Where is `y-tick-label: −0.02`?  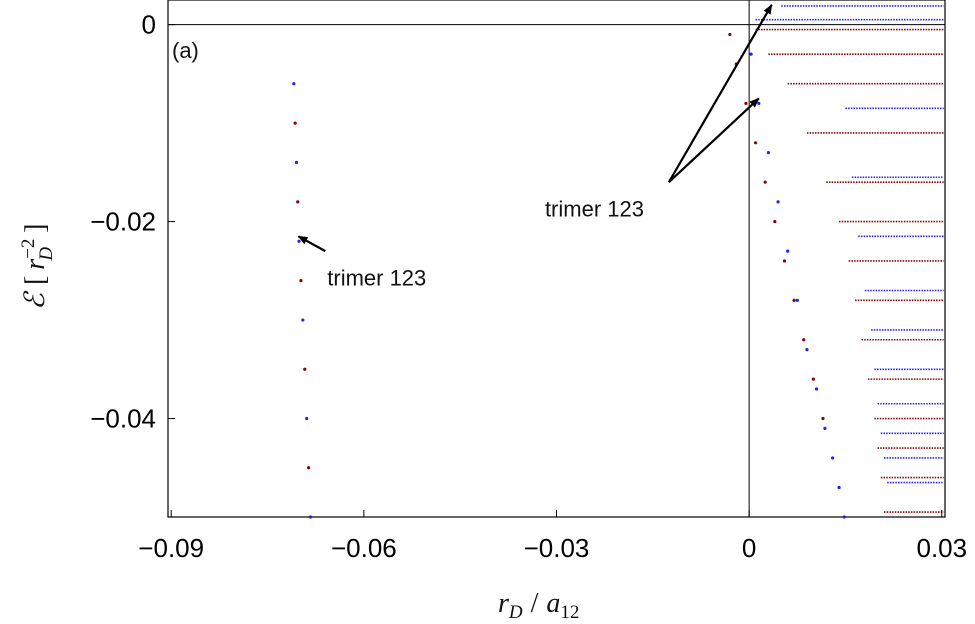 y-tick-label: −0.02 is located at coordinates (123, 222).